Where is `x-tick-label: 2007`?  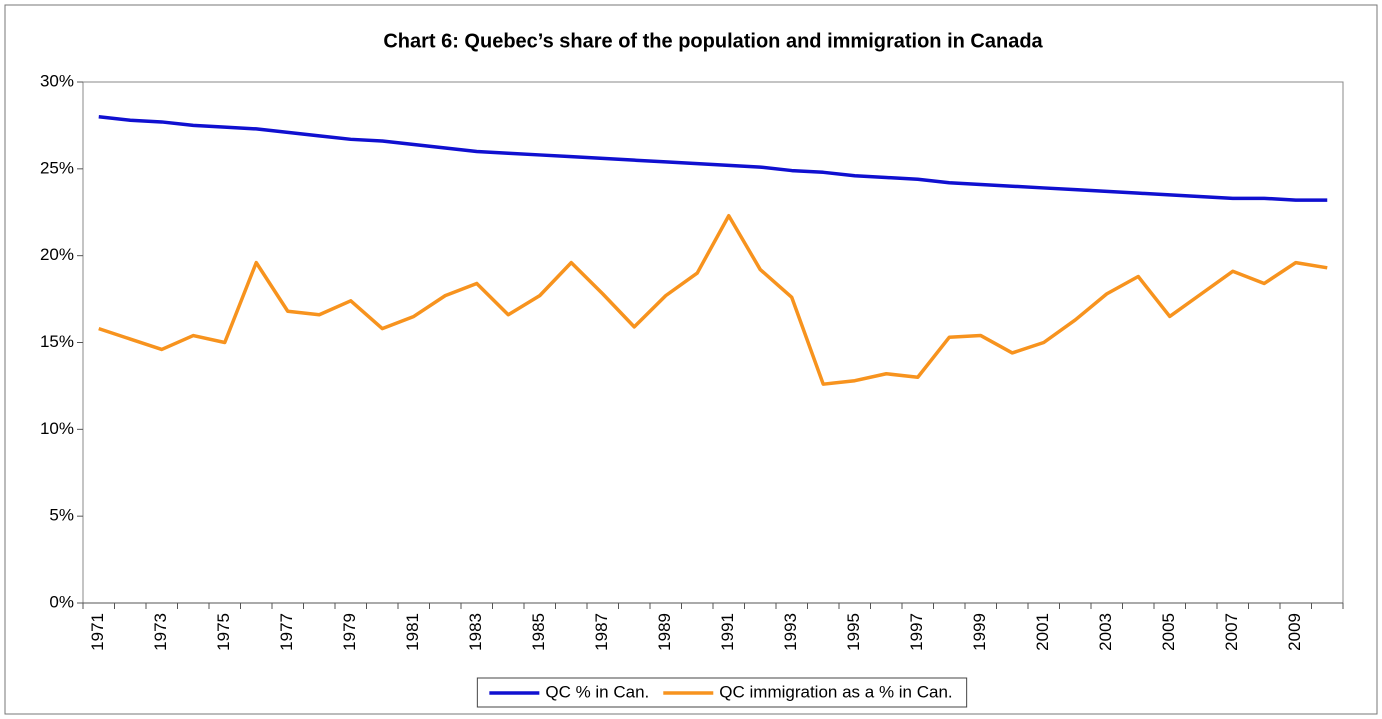 x-tick-label: 2007 is located at coordinates (1231, 632).